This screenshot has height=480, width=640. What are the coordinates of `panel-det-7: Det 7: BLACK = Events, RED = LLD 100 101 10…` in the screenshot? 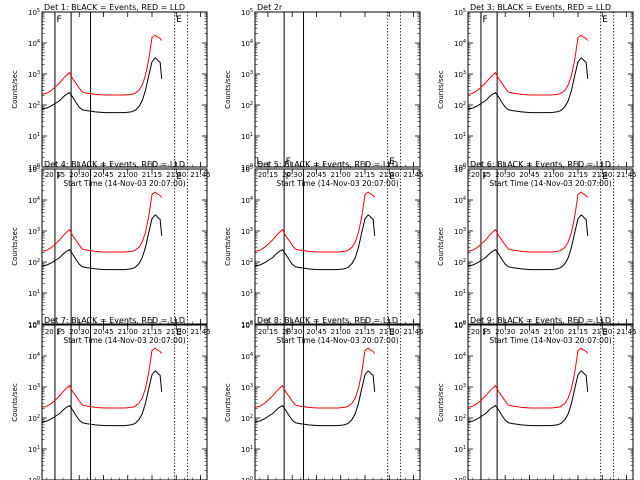 It's located at (109, 398).